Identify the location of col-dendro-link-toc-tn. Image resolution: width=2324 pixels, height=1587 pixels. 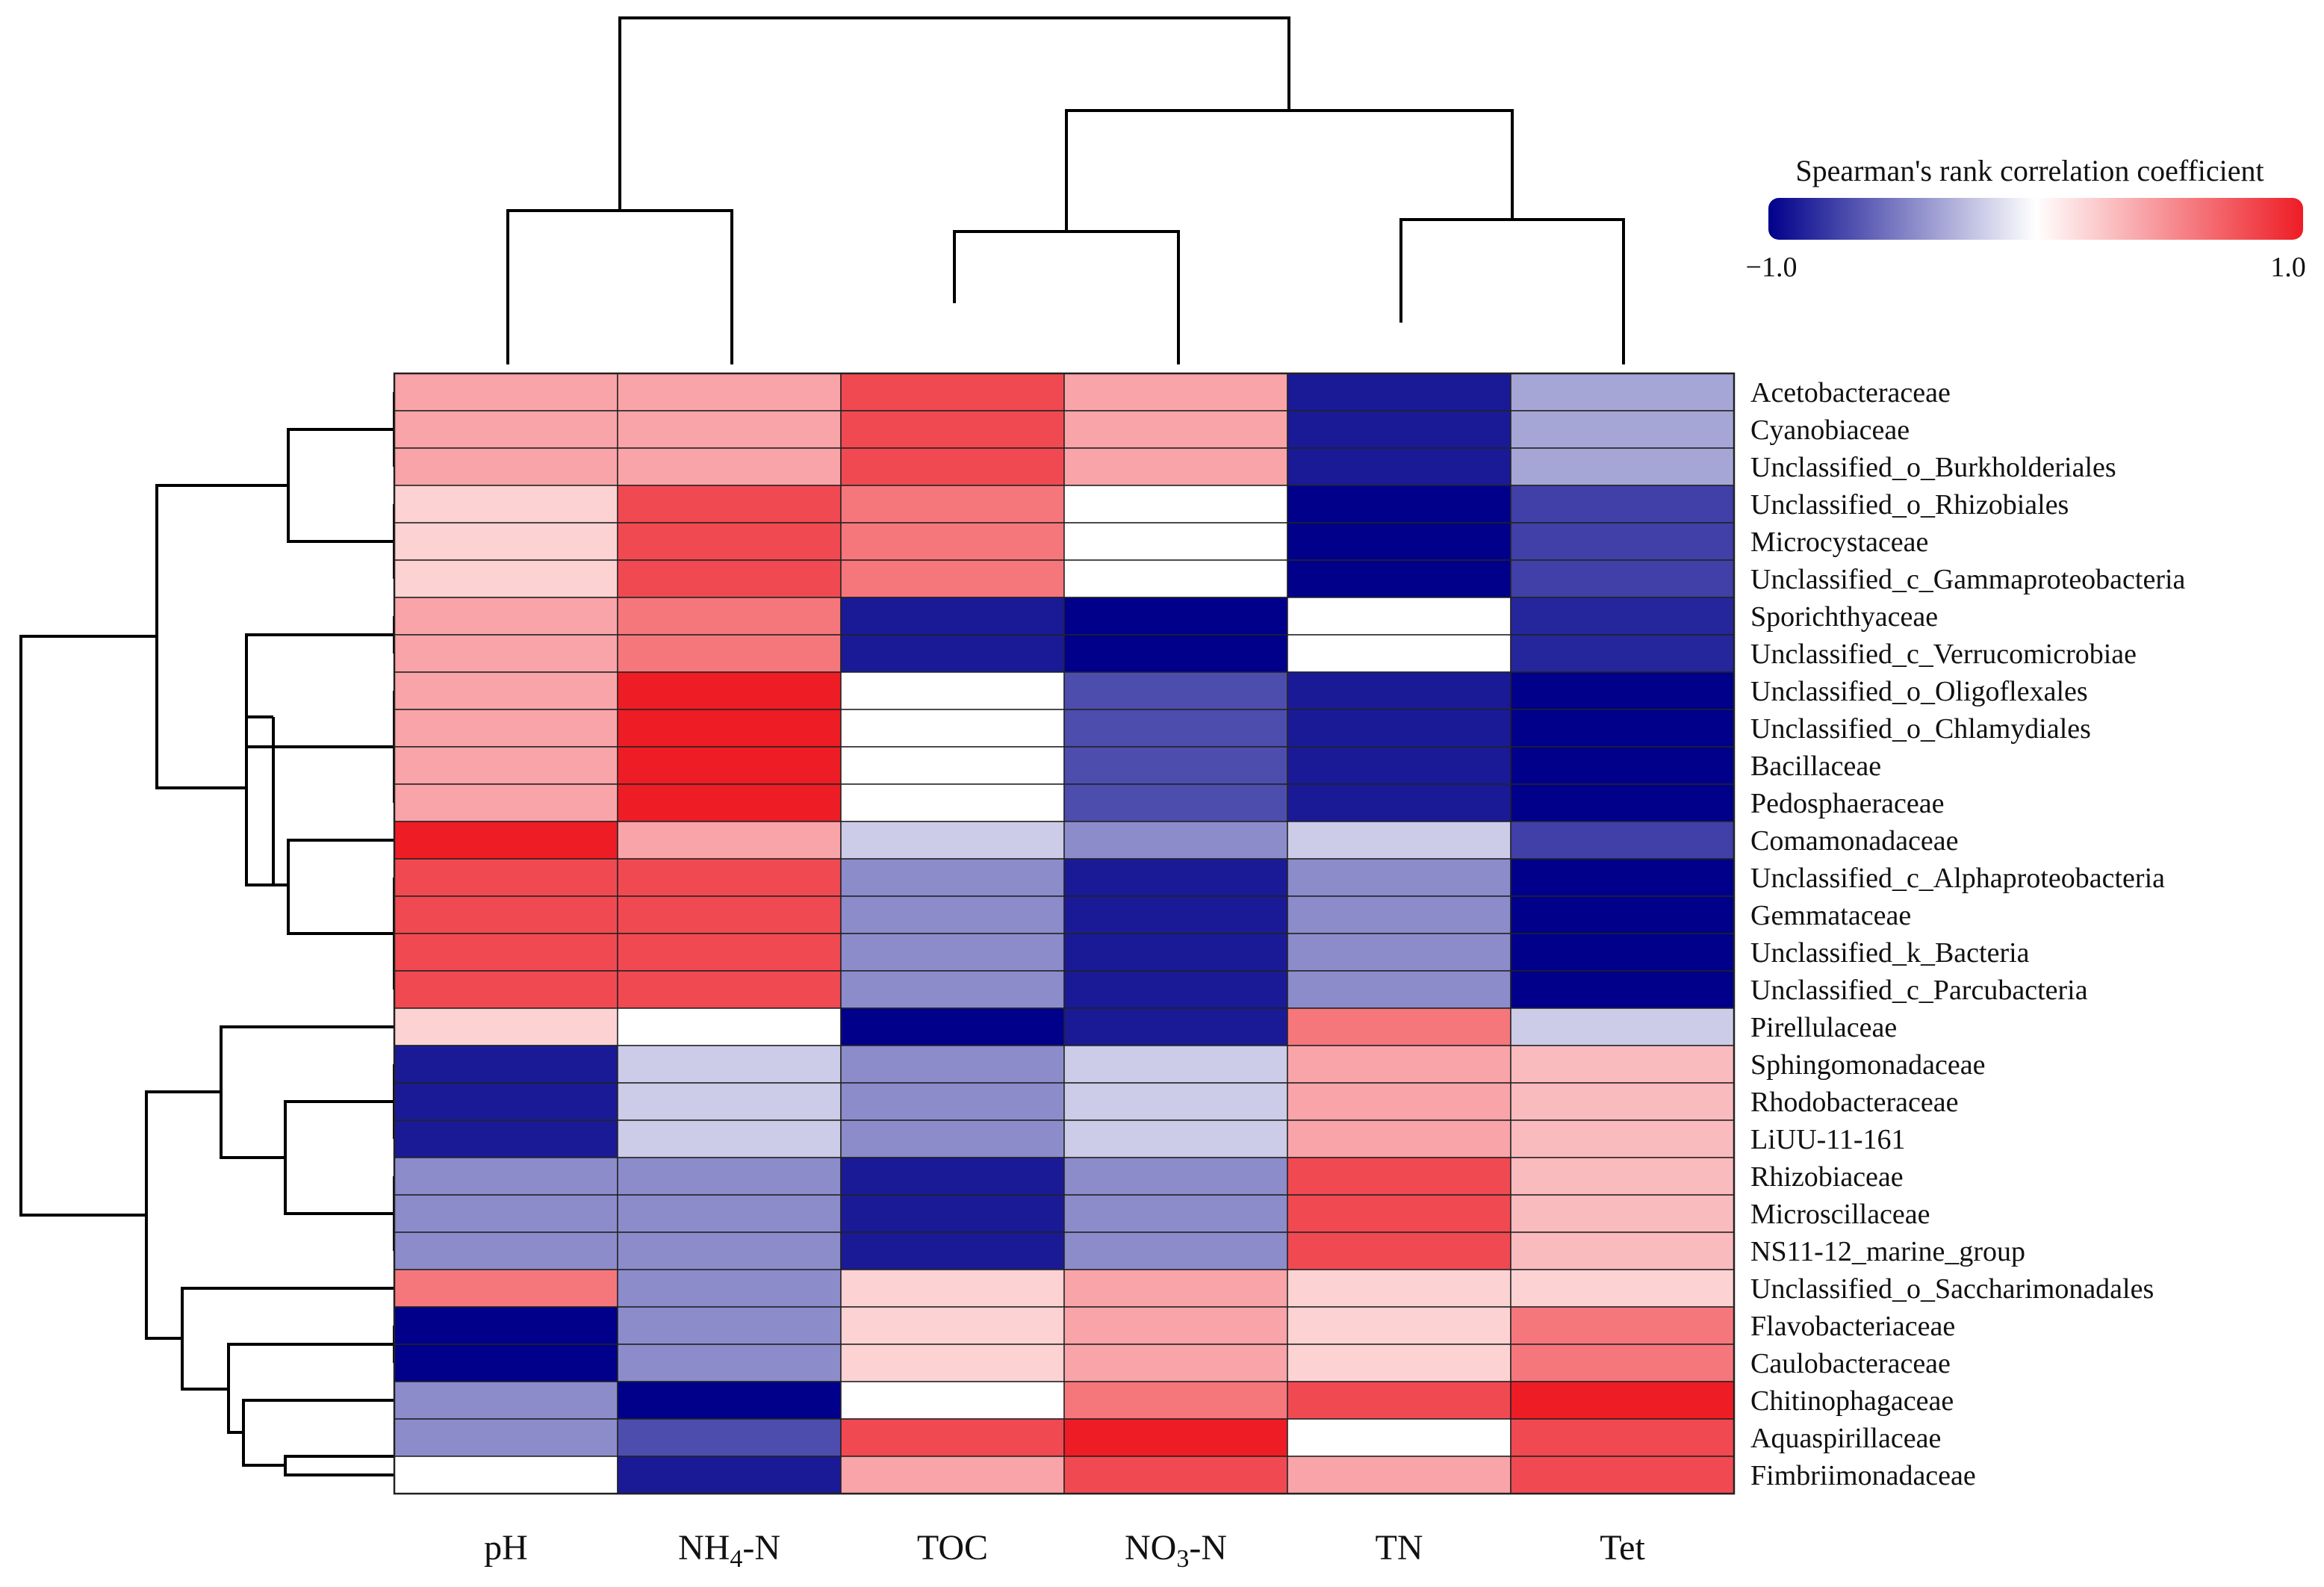
(1289, 170).